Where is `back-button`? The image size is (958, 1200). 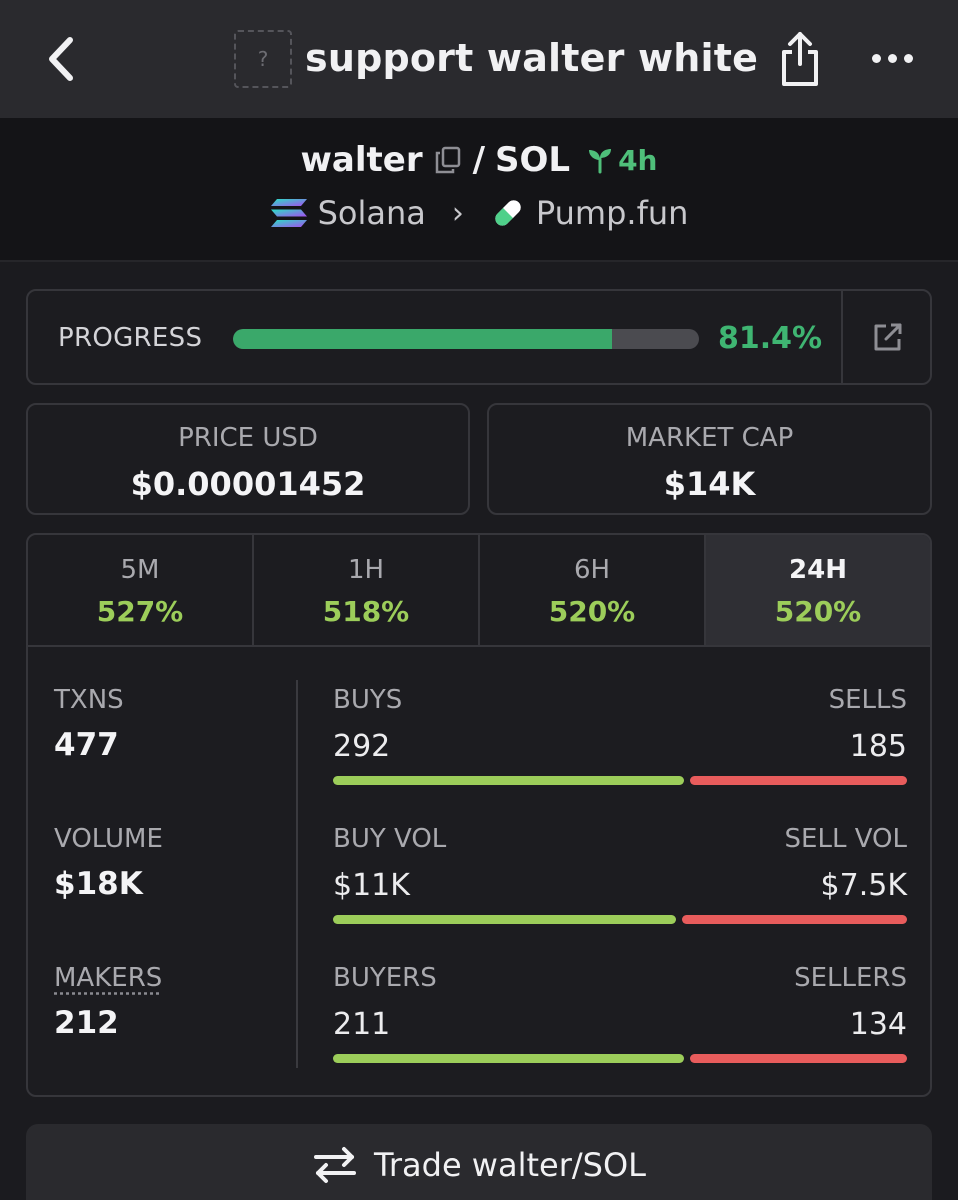
back-button is located at coordinates (61, 59).